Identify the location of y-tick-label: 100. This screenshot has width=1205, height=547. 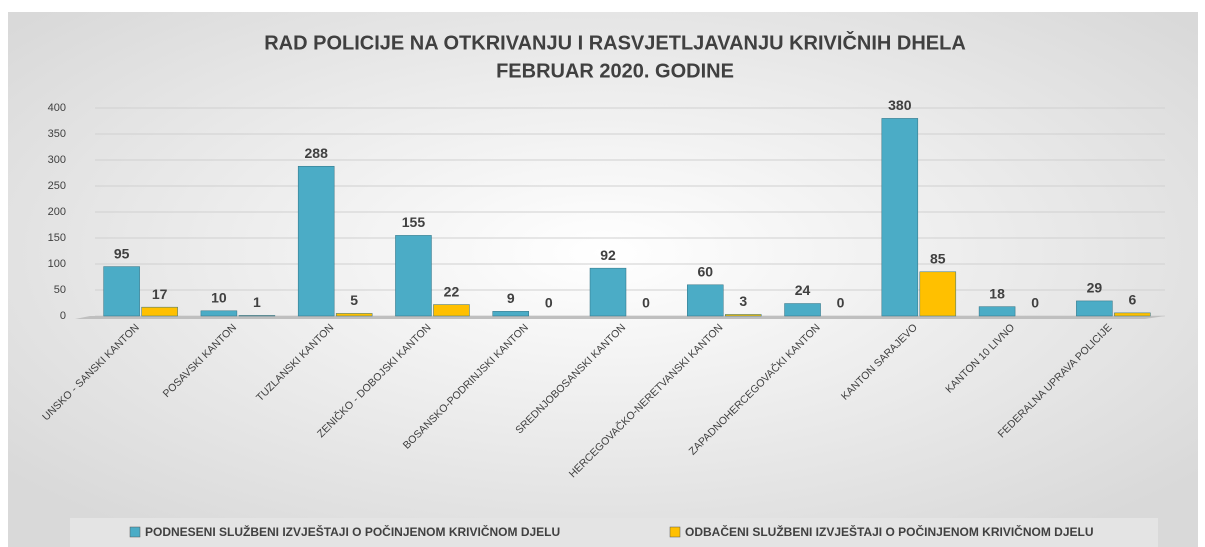
(57, 264).